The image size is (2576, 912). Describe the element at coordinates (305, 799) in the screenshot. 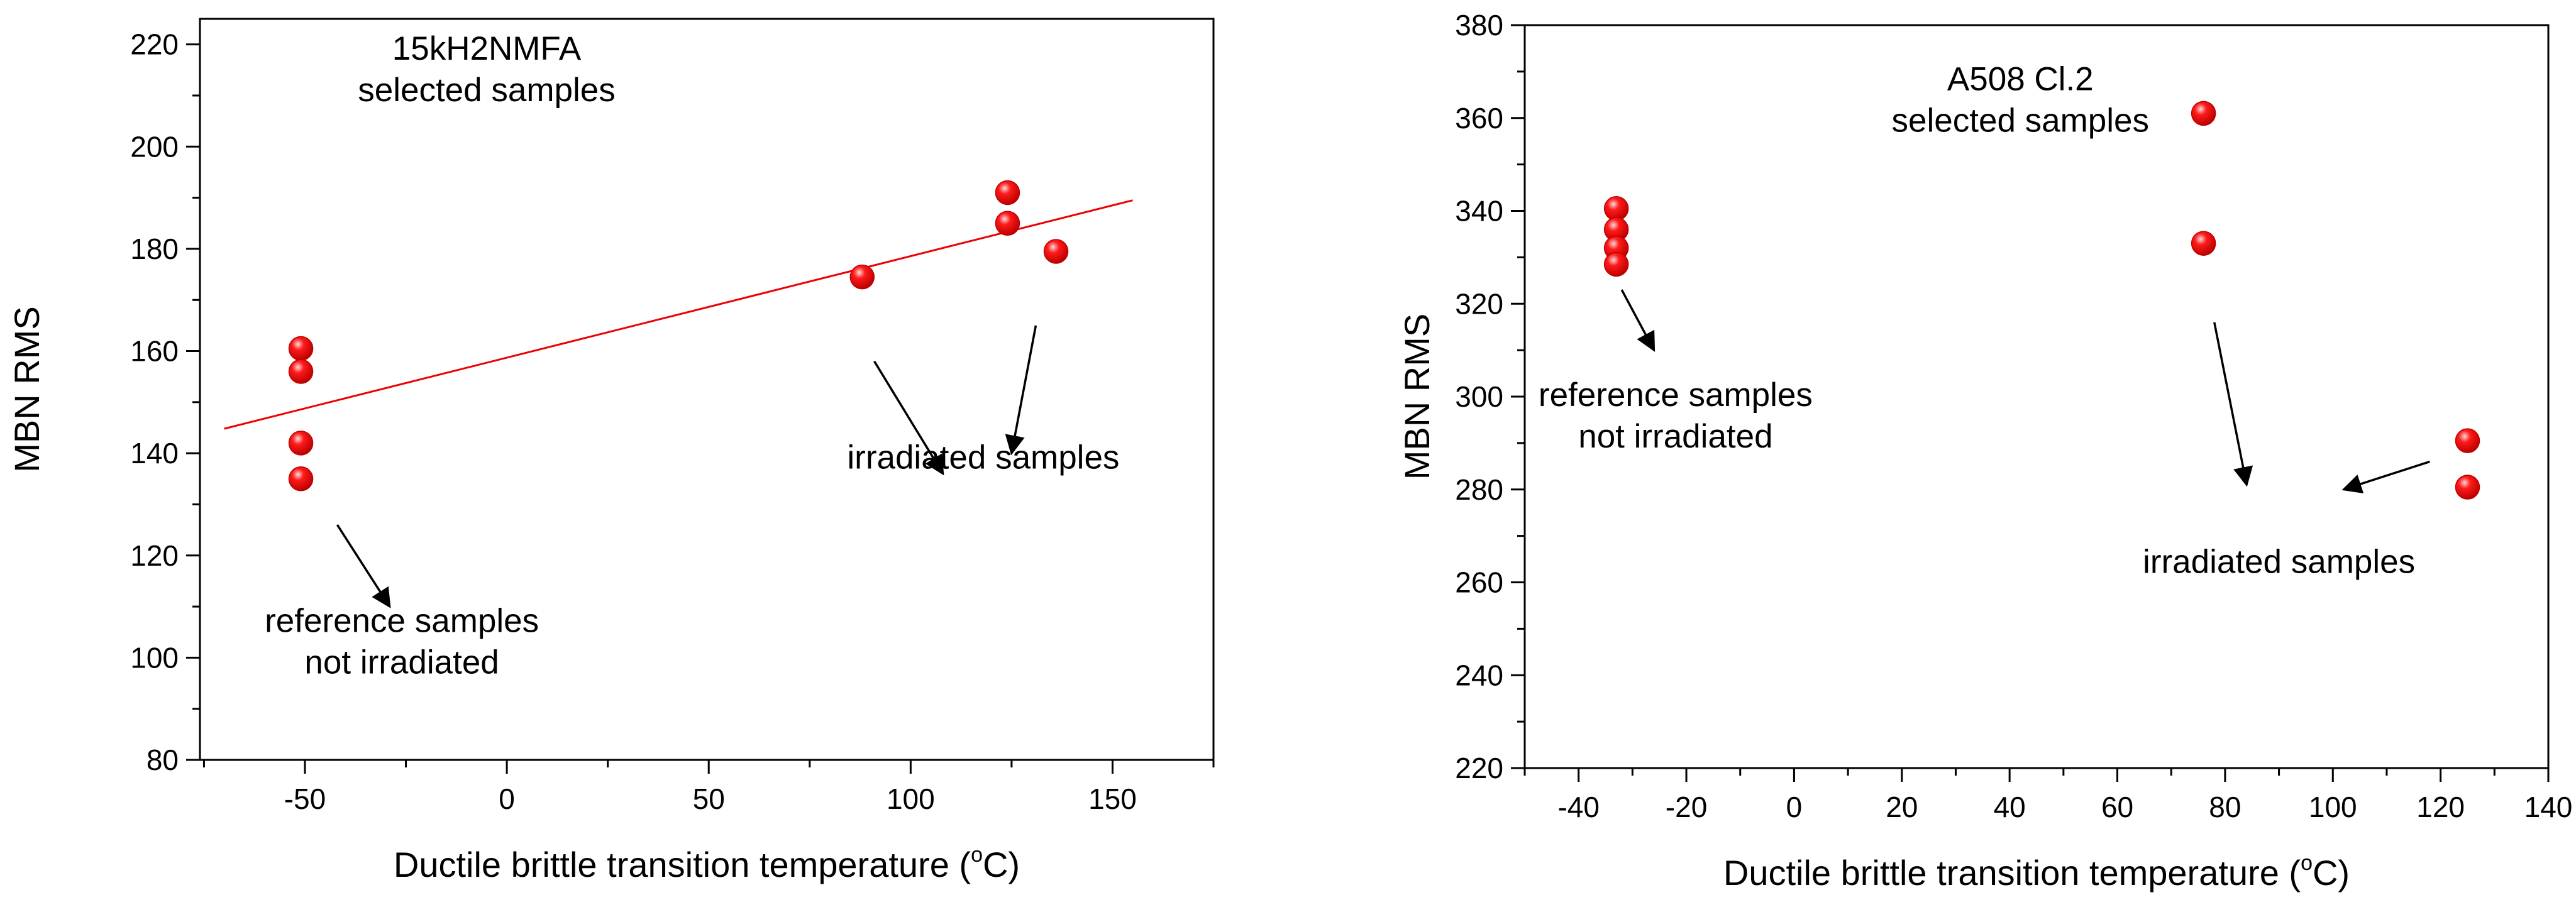

I see `x-tick-label: -50` at that location.